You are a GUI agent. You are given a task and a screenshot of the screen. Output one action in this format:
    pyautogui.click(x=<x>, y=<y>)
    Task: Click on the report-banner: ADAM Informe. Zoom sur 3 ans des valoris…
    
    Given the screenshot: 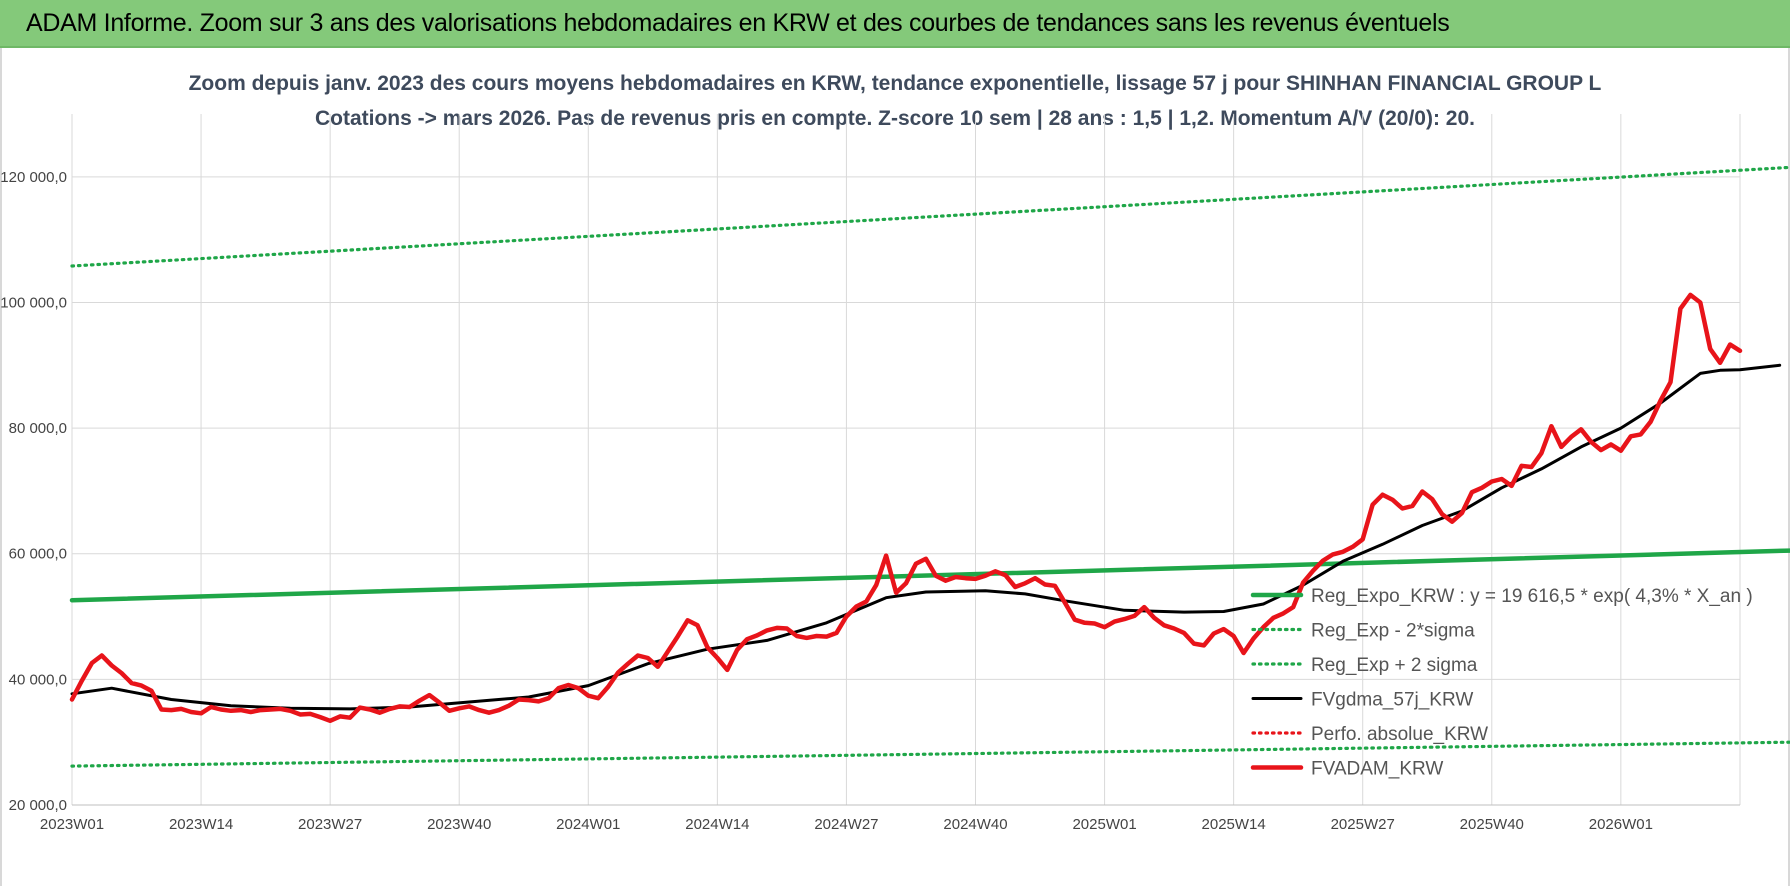 What is the action you would take?
    pyautogui.click(x=895, y=24)
    